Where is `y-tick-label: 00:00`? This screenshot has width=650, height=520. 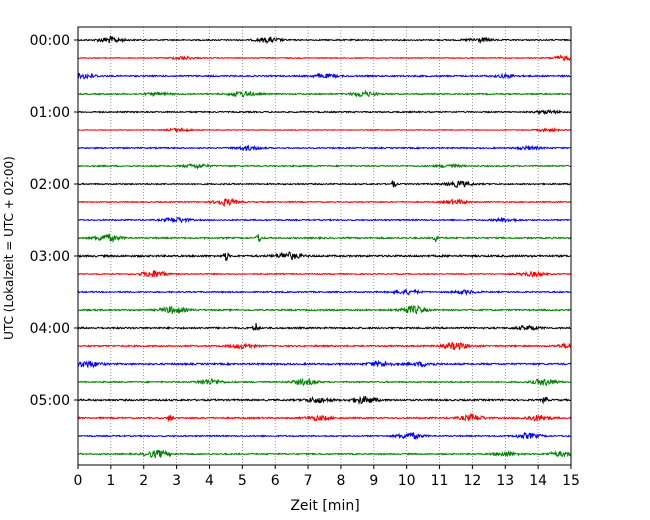 y-tick-label: 00:00 is located at coordinates (50, 41).